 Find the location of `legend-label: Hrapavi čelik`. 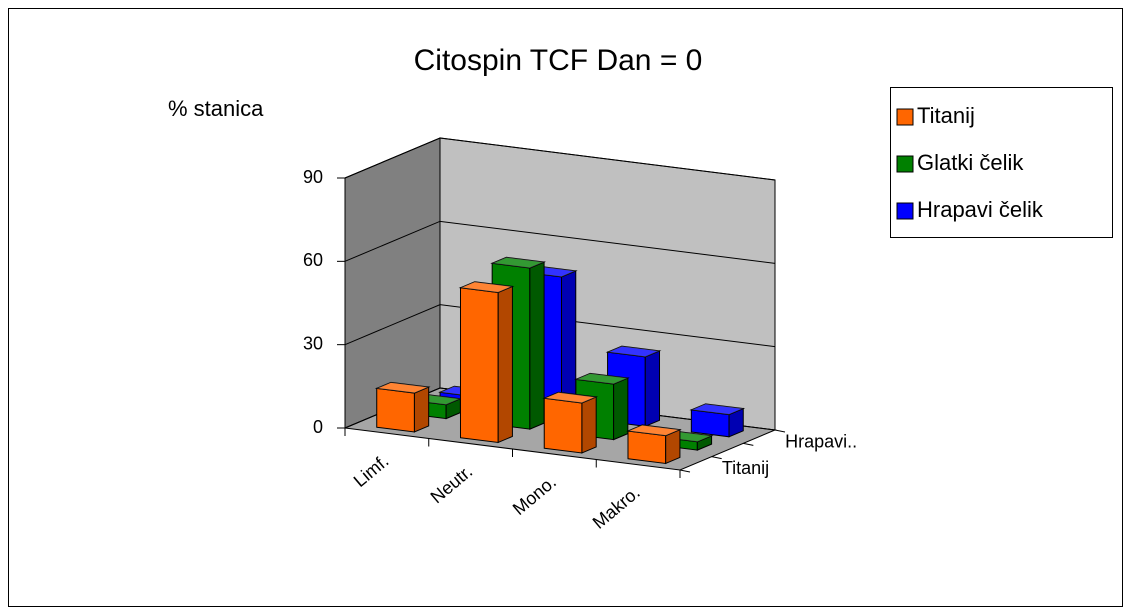

legend-label: Hrapavi čelik is located at coordinates (980, 209).